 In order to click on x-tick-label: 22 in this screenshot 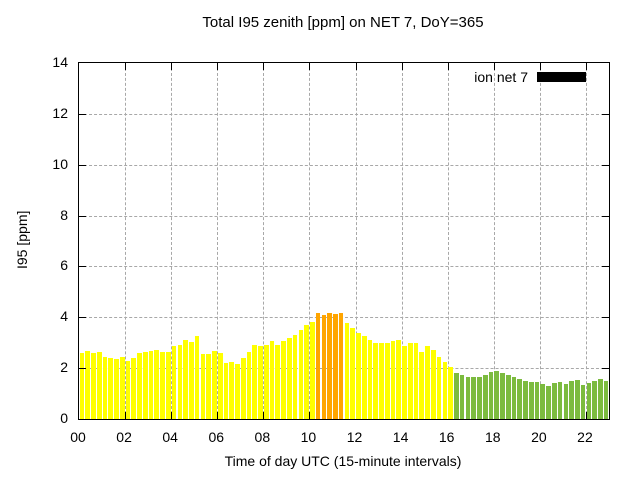, I will do `click(585, 437)`.